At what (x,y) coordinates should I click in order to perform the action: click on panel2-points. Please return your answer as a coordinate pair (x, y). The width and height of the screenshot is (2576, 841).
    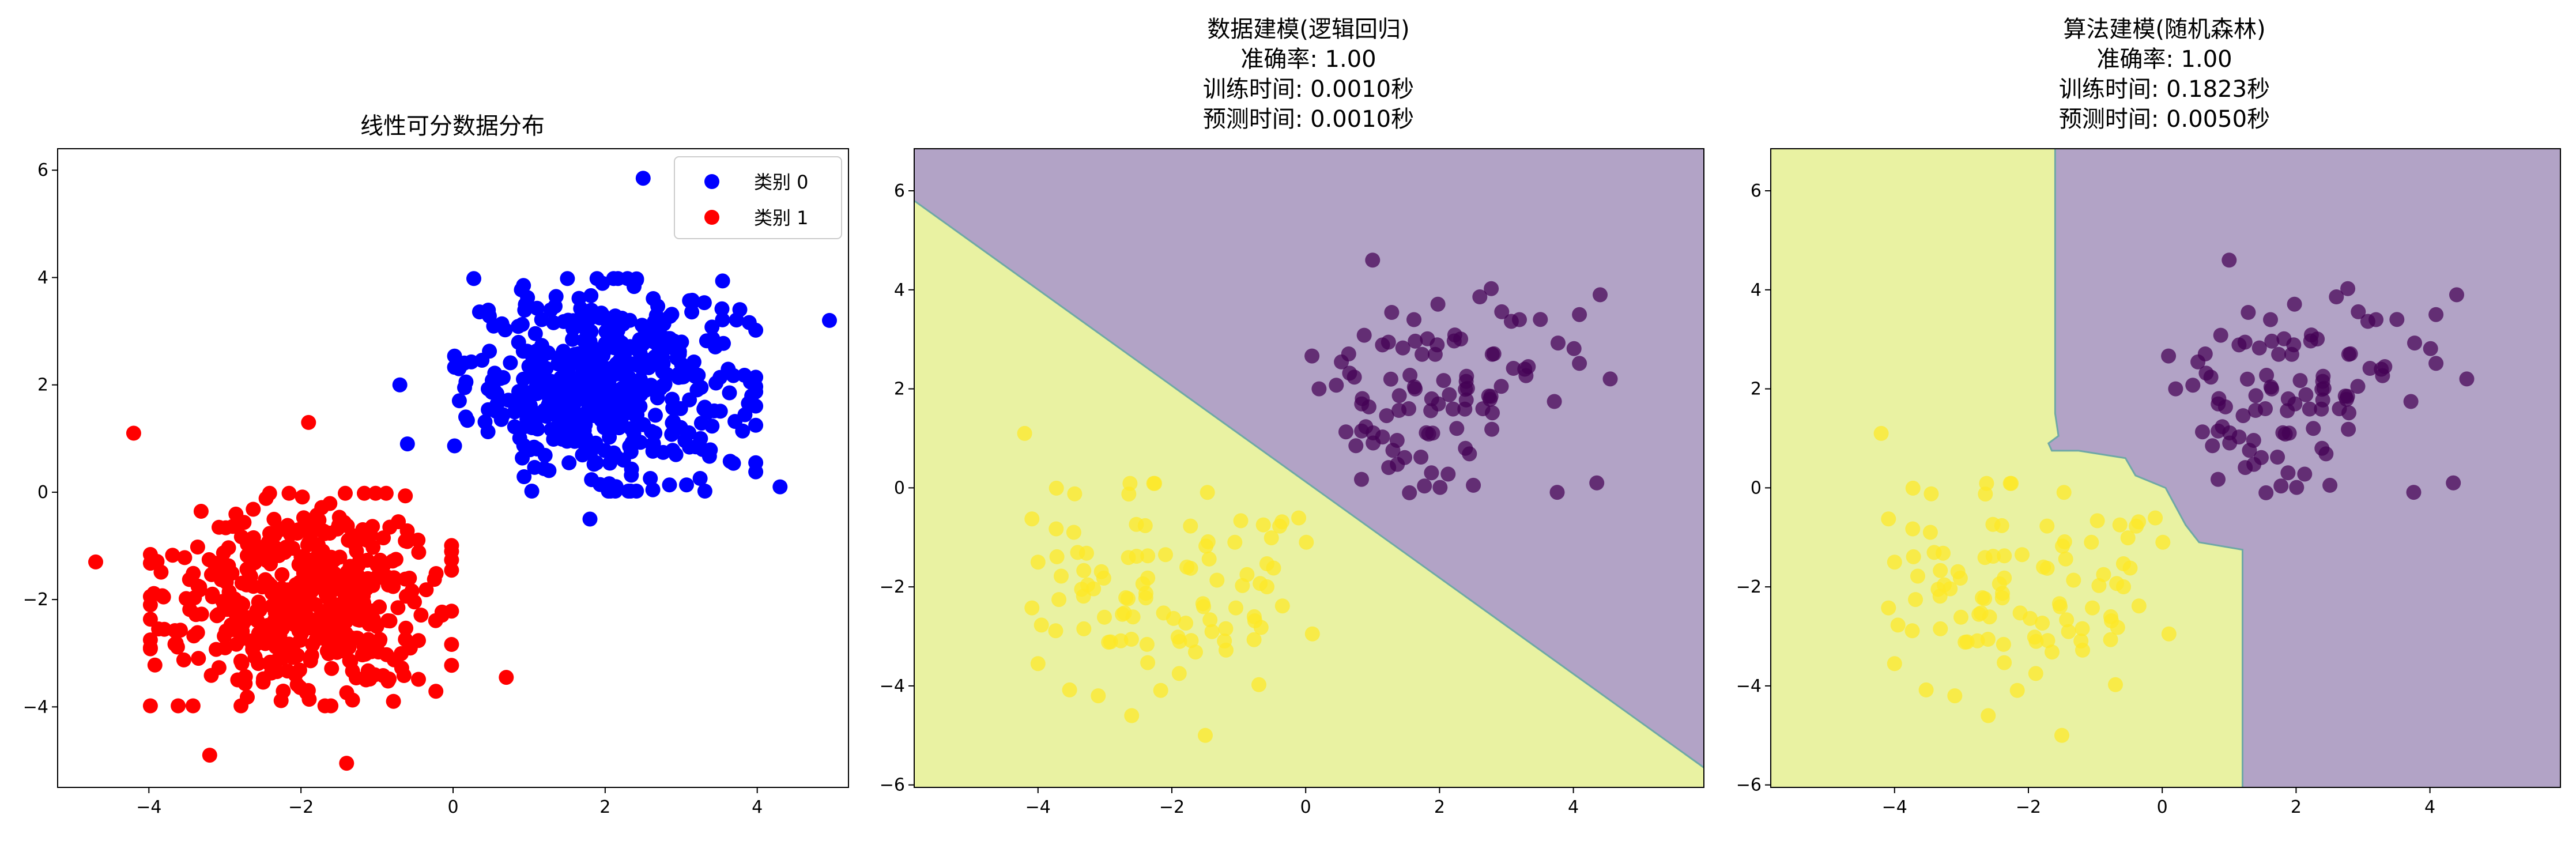
    Looking at the image, I should click on (1317, 497).